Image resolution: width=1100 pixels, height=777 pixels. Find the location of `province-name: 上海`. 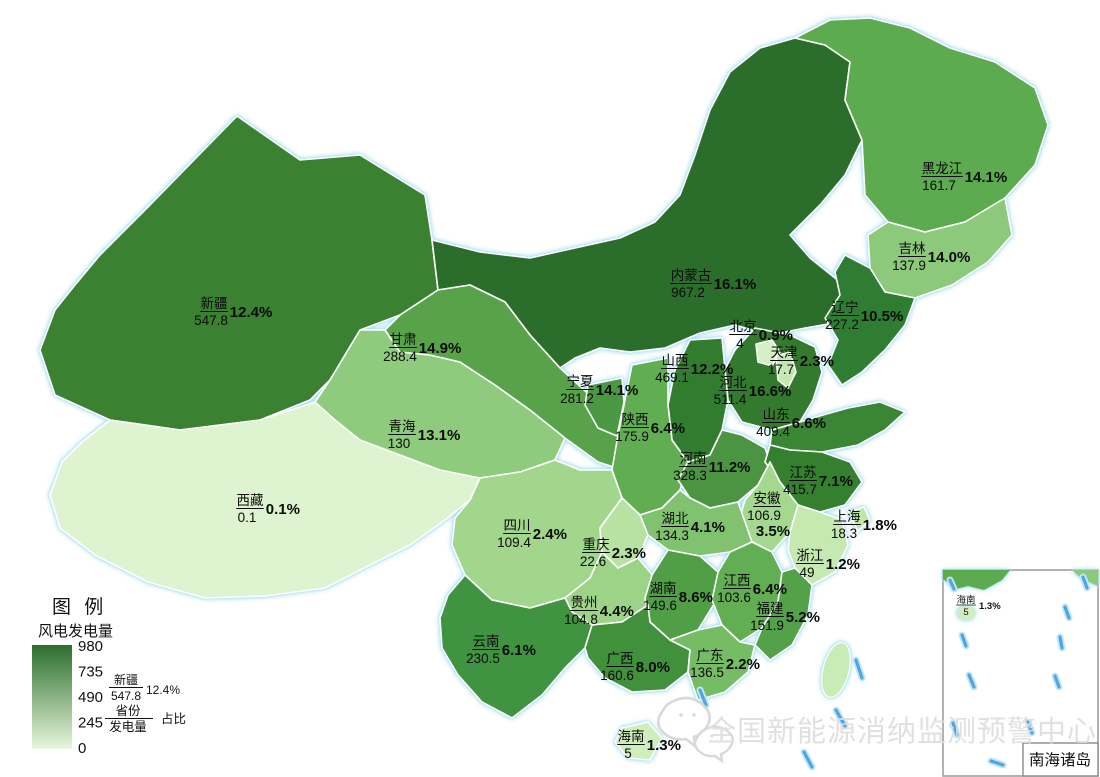

province-name: 上海 is located at coordinates (847, 516).